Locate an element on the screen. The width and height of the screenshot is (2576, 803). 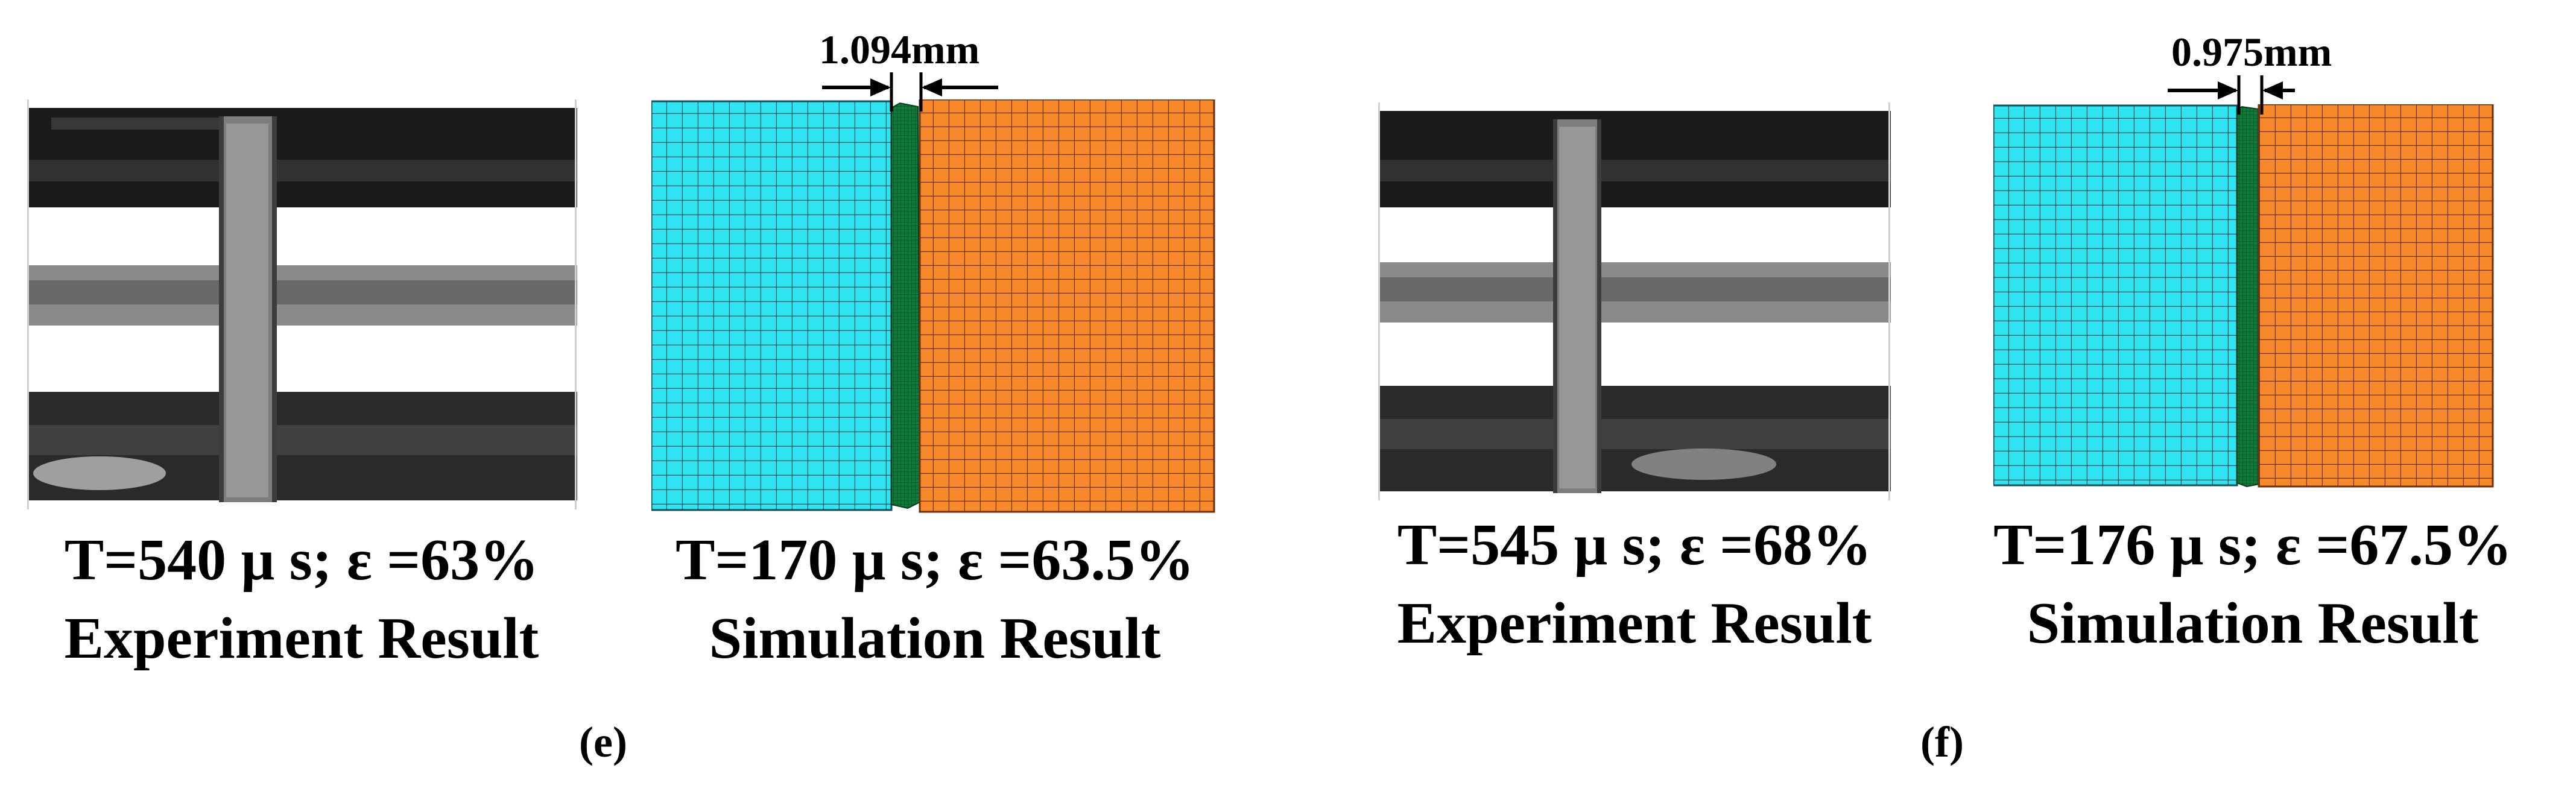
dimension-label-f: 0.975mm is located at coordinates (2251, 52).